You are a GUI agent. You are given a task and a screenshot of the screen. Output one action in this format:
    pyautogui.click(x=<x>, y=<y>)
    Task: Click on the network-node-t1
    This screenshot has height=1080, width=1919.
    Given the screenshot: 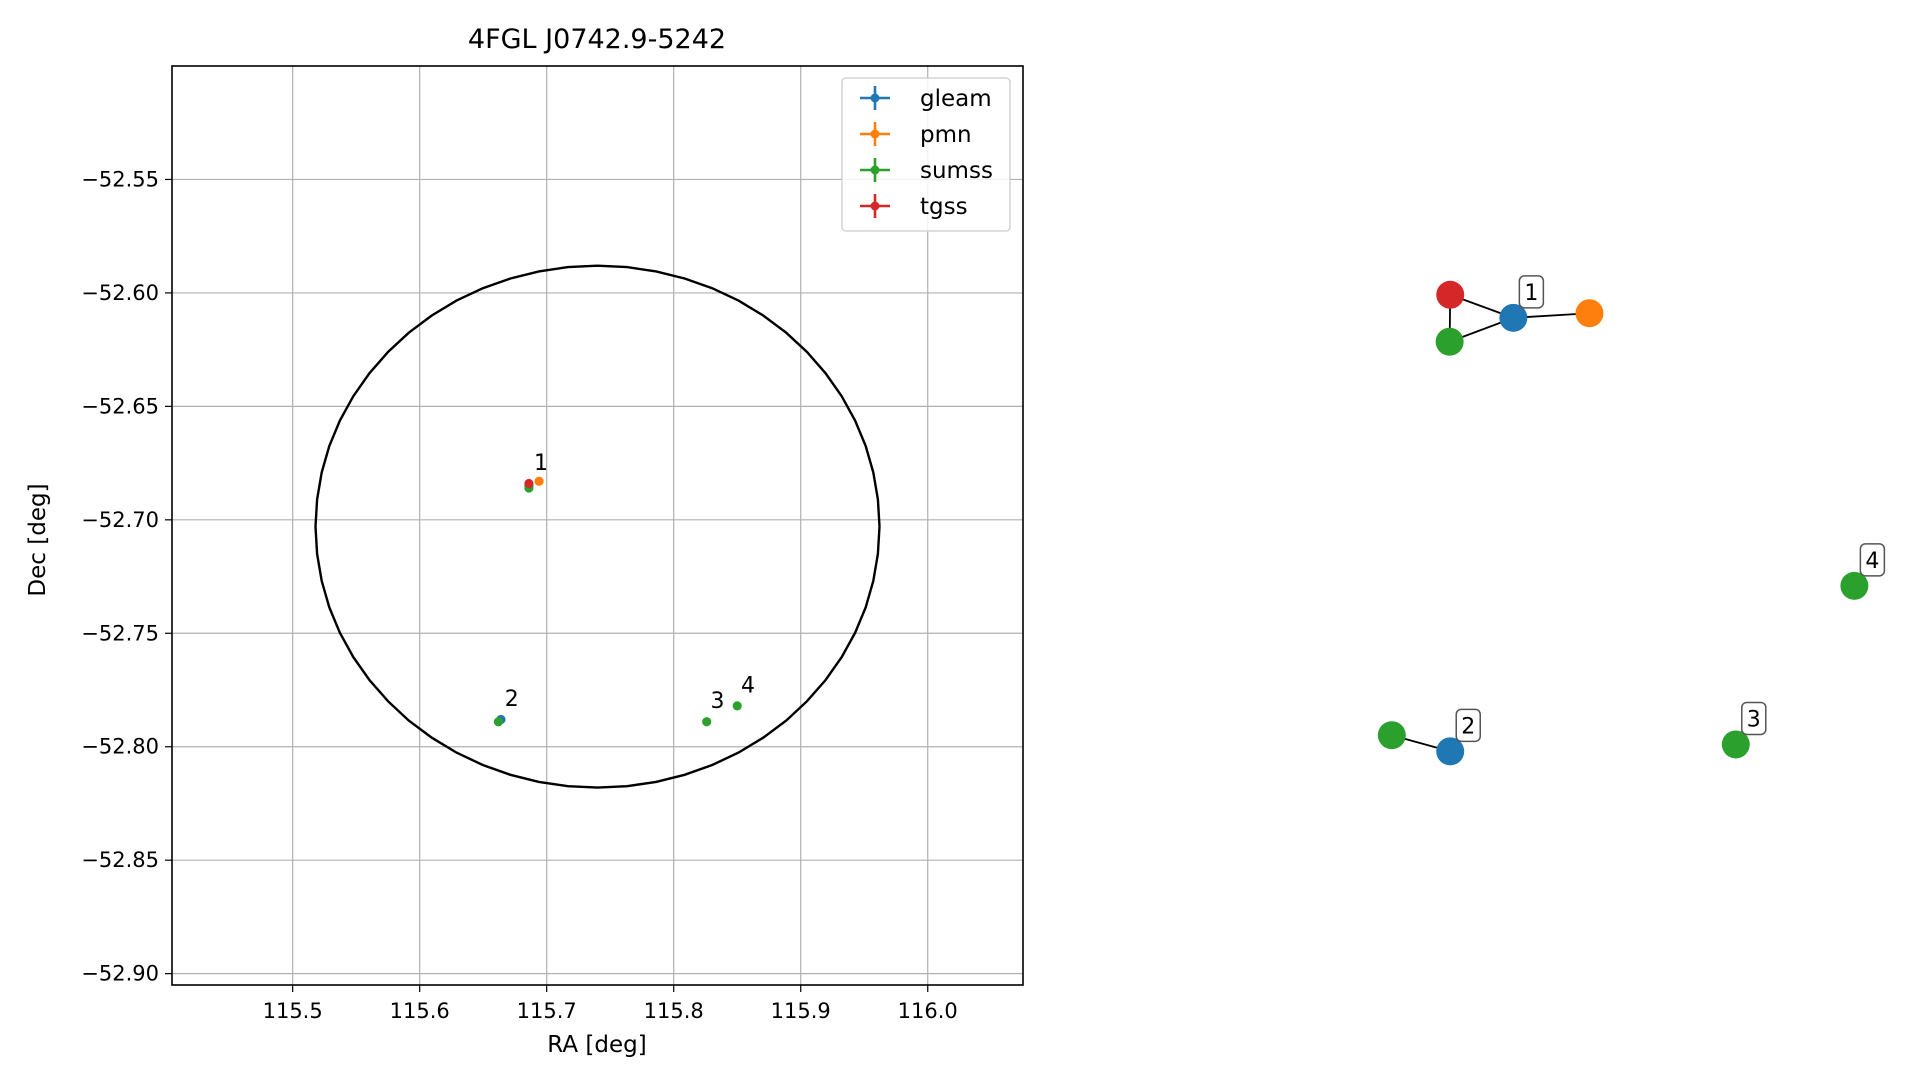 What is the action you would take?
    pyautogui.click(x=1450, y=294)
    